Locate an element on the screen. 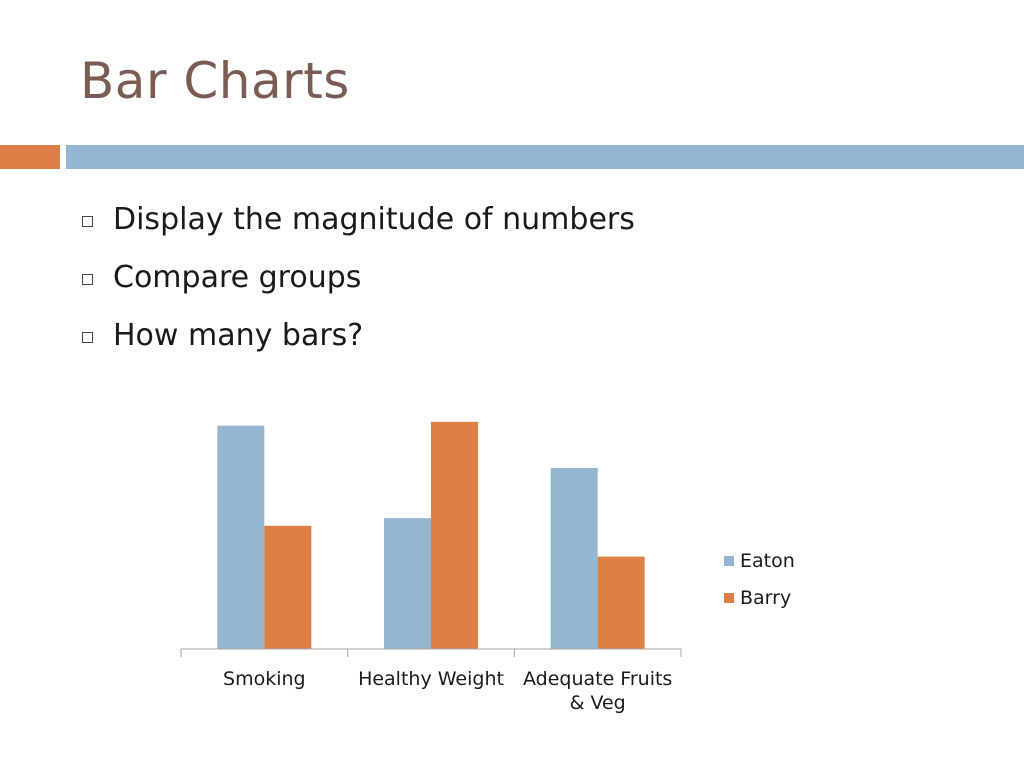 The height and width of the screenshot is (768, 1024). bullet-item: Compare groups is located at coordinates (358, 277).